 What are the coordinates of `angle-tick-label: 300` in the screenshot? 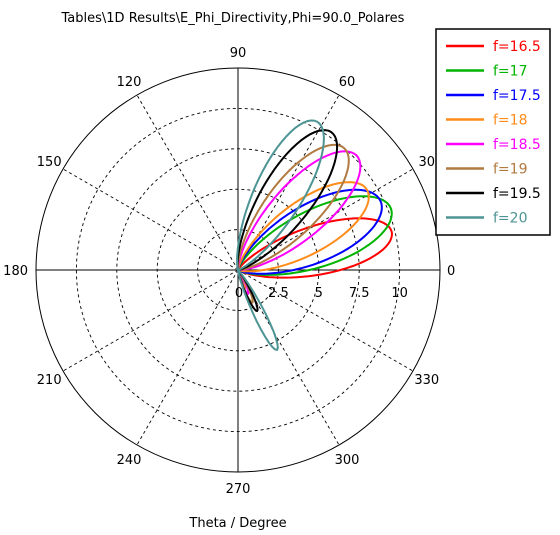 It's located at (347, 460).